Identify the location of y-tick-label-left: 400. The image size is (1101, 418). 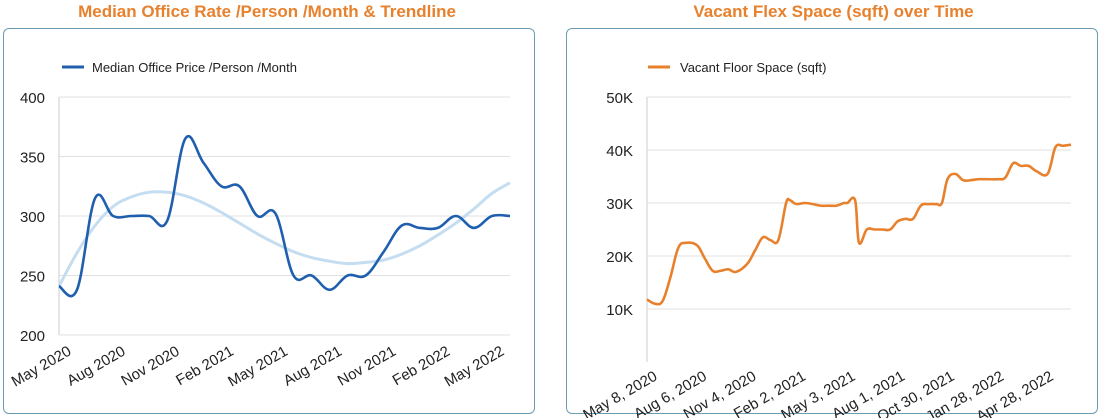
(32, 98).